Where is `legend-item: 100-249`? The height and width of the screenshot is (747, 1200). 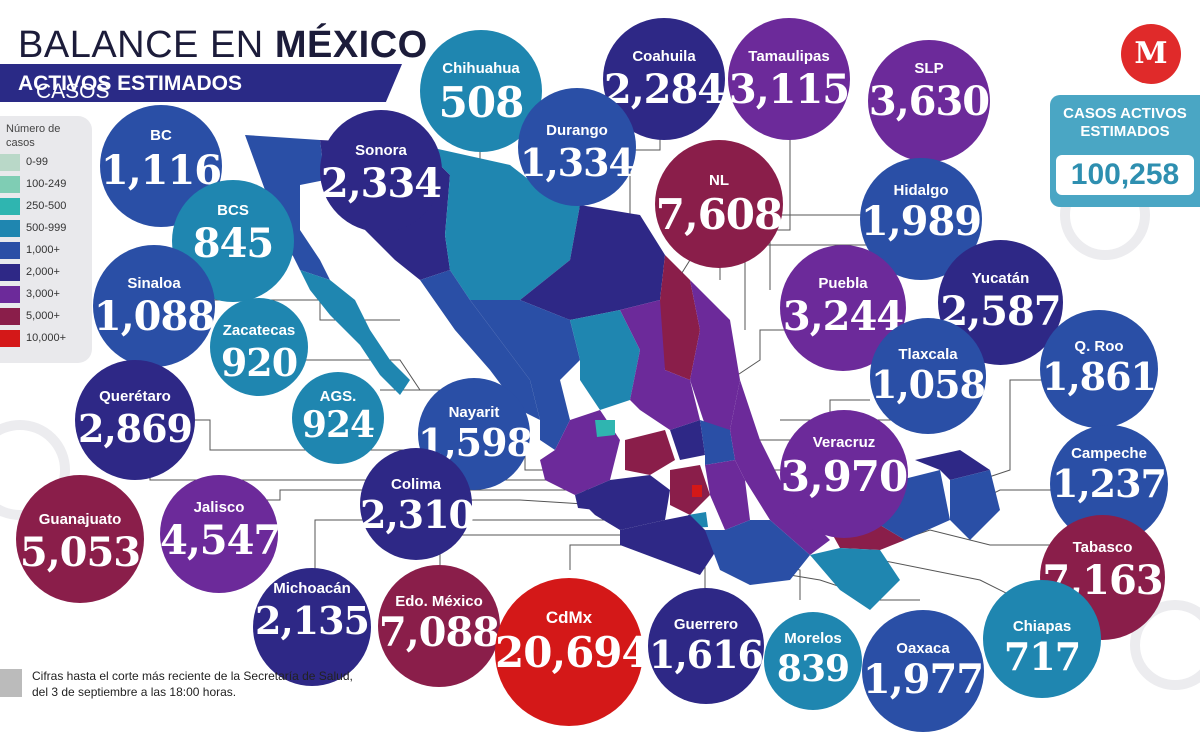 legend-item: 100-249 is located at coordinates (46, 184).